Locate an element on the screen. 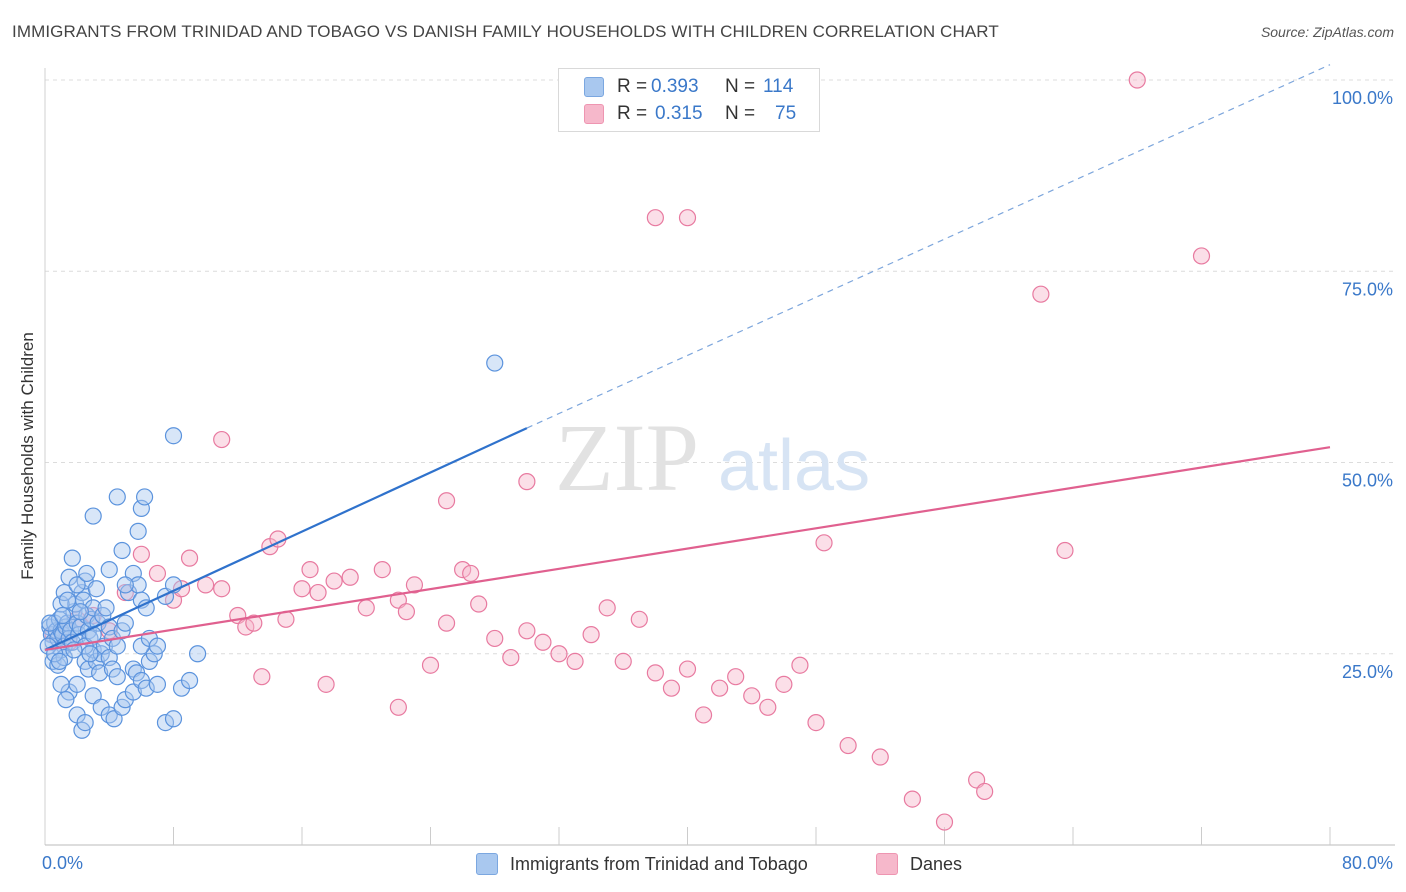 The image size is (1406, 892). legend-swatch-danes is located at coordinates (887, 864).